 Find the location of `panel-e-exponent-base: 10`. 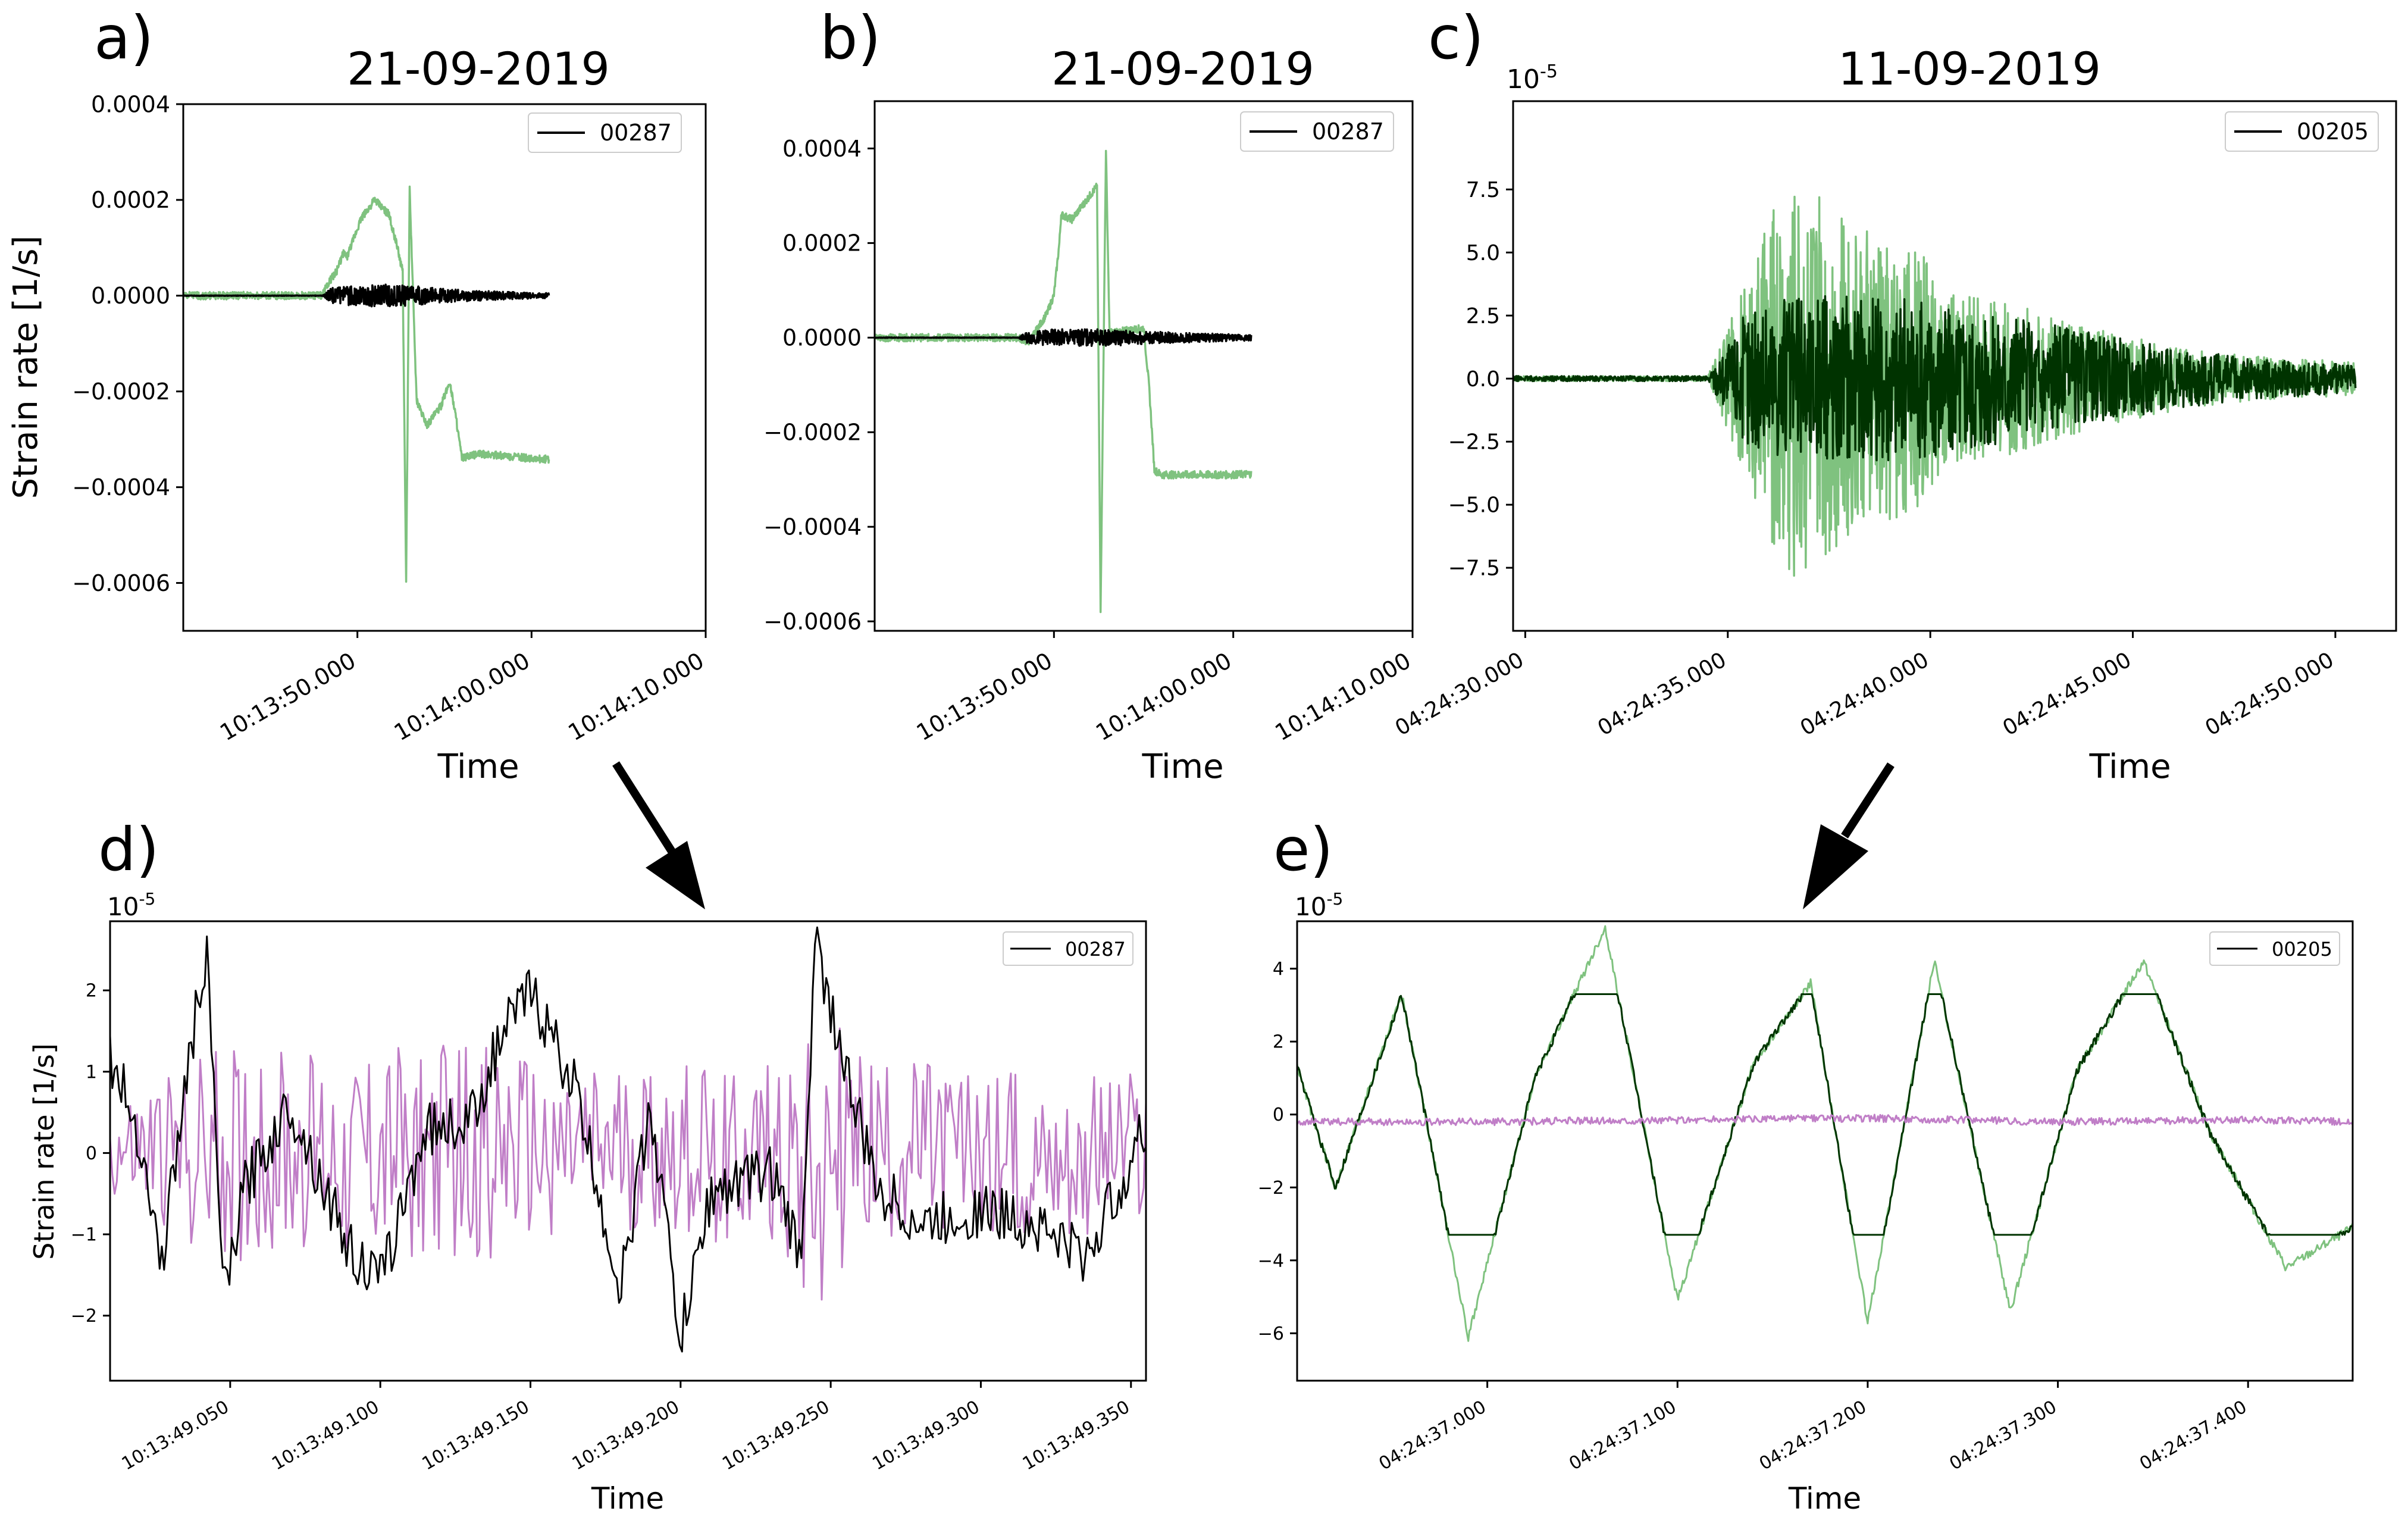

panel-e-exponent-base: 10 is located at coordinates (1310, 906).